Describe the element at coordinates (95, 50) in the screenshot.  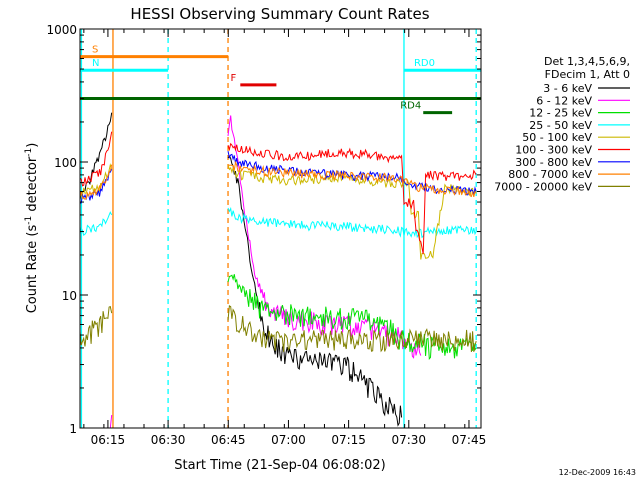
I see `flag-label-0: S` at that location.